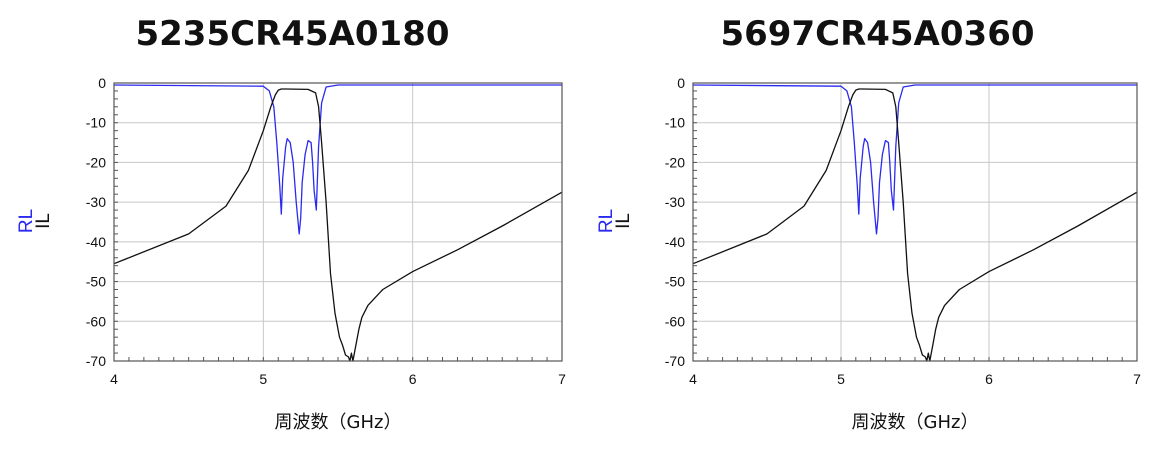  I want to click on chart-title: 5235CR45A0180, so click(292, 34).